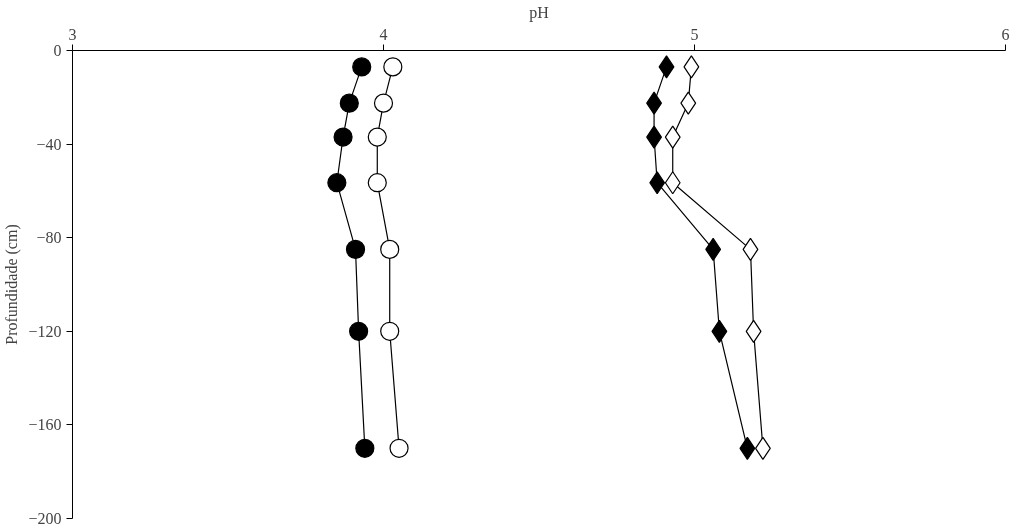  Describe the element at coordinates (539, 12) in the screenshot. I see `x-axis-title: pH` at that location.